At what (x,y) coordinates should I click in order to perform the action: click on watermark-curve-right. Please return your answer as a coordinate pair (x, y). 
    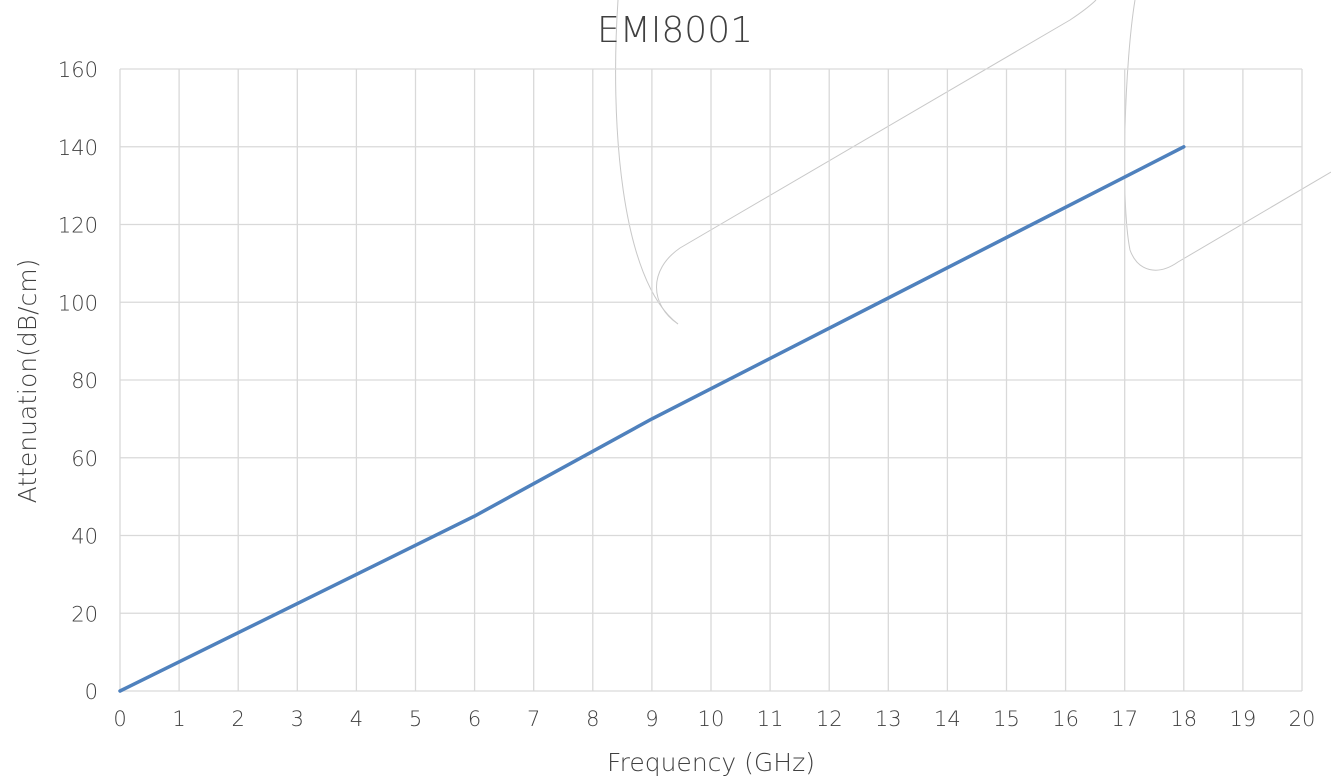
    Looking at the image, I should click on (1227, 135).